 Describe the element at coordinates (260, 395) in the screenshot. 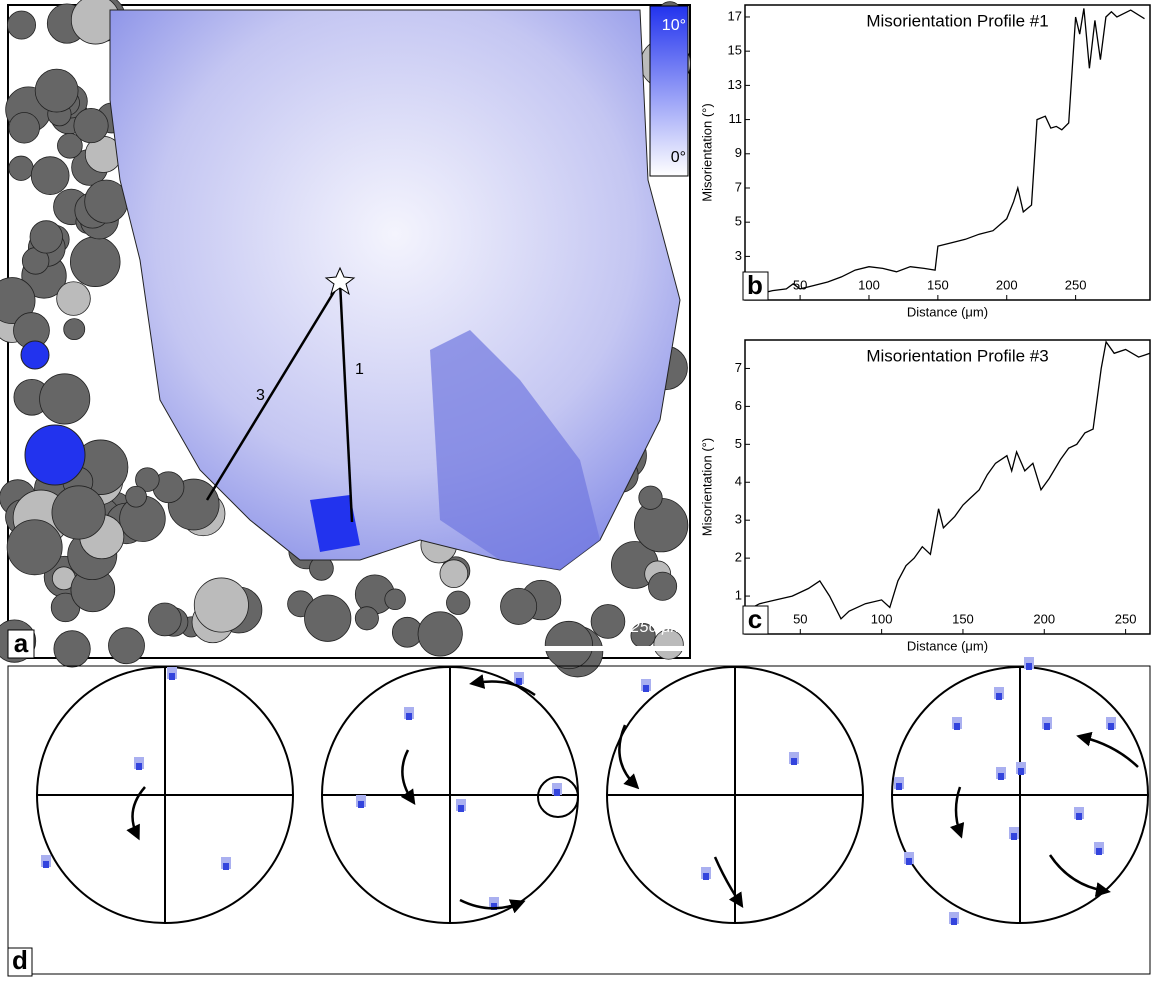

I see `profile-label: 3` at that location.